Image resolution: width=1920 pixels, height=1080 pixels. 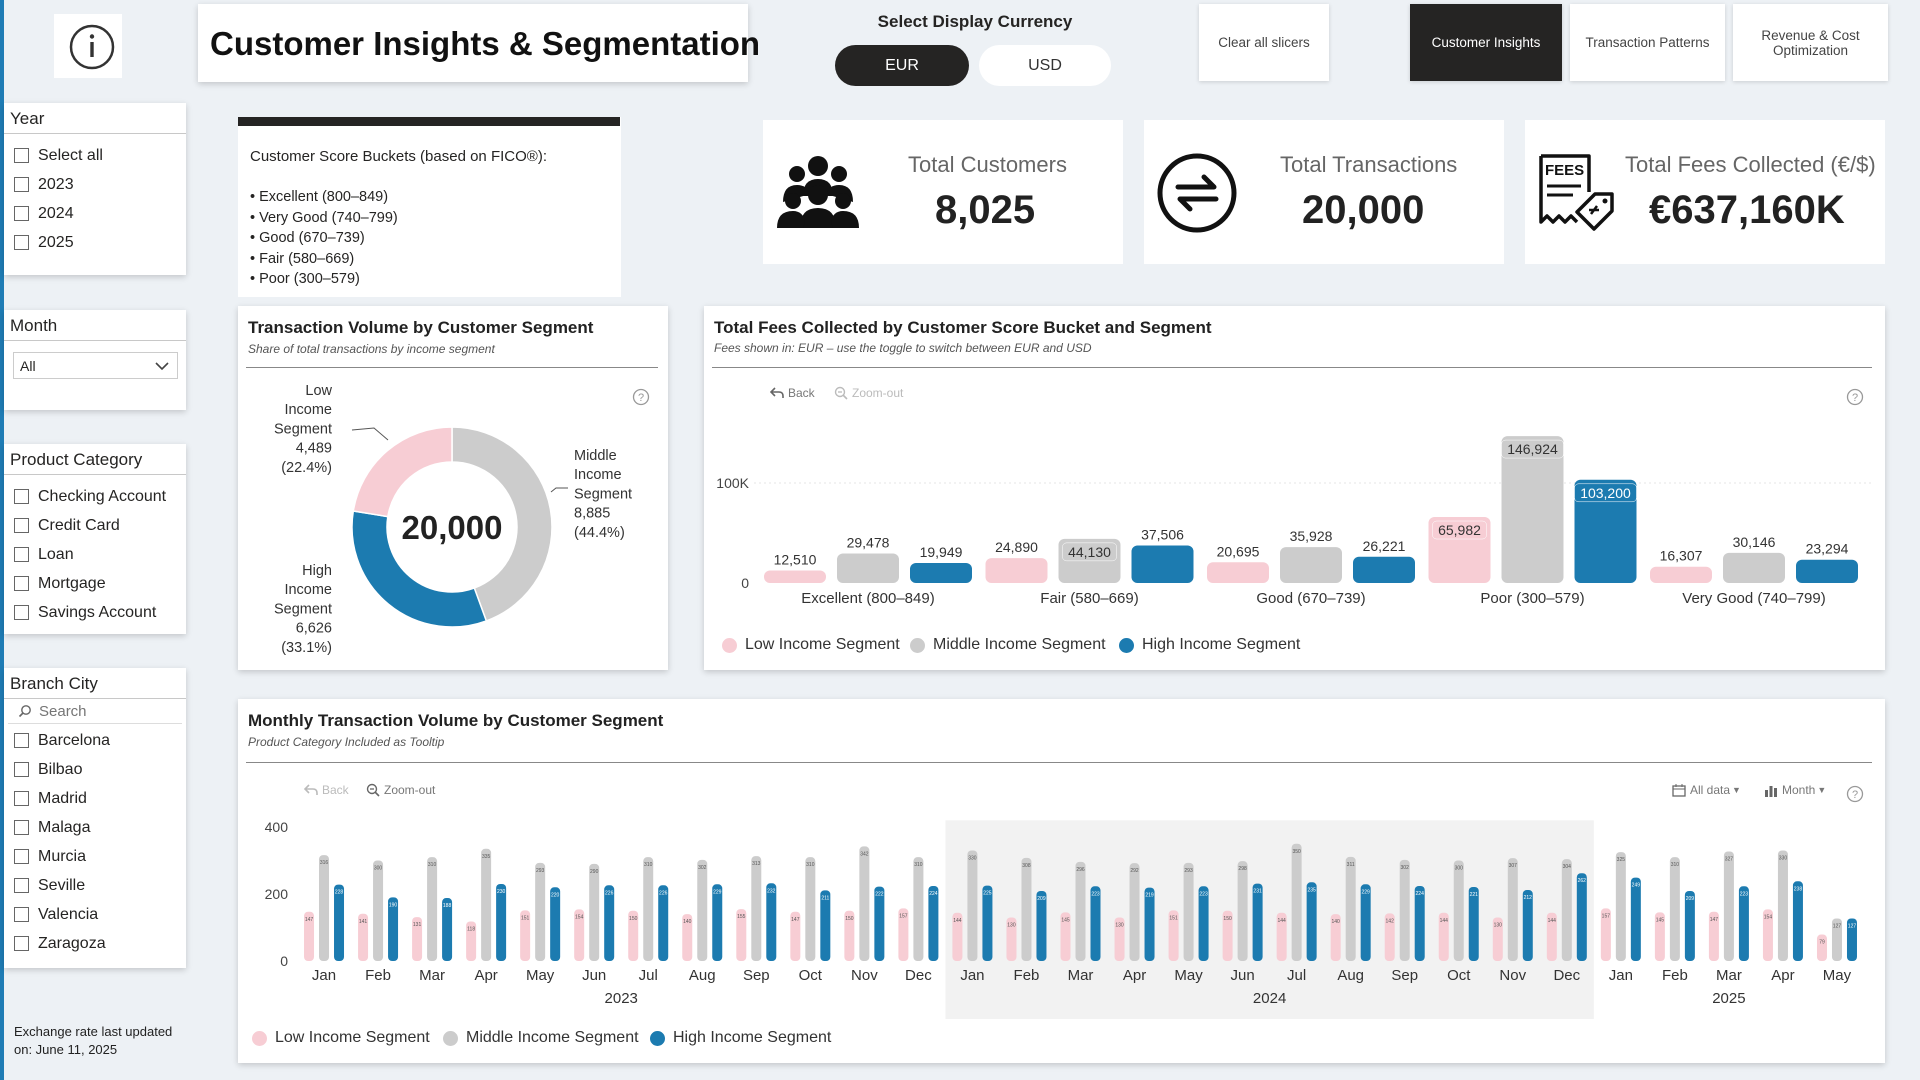 What do you see at coordinates (1810, 42) in the screenshot?
I see `tab-revenue-cost: Revenue & Cost Optimization` at bounding box center [1810, 42].